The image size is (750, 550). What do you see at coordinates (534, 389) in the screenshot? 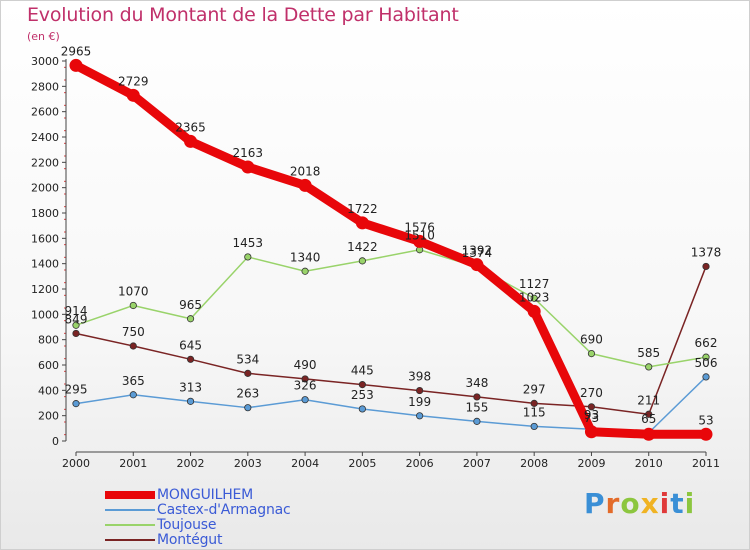
I see `data-label-mont-gut: 297` at bounding box center [534, 389].